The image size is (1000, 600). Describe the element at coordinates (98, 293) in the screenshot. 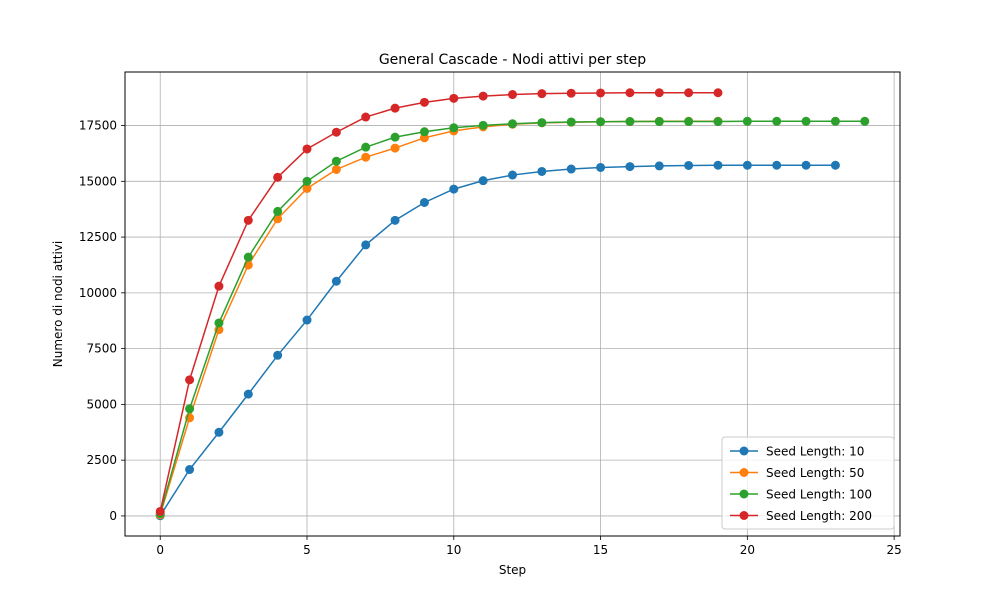

I see `y-tick-label: 10000` at that location.